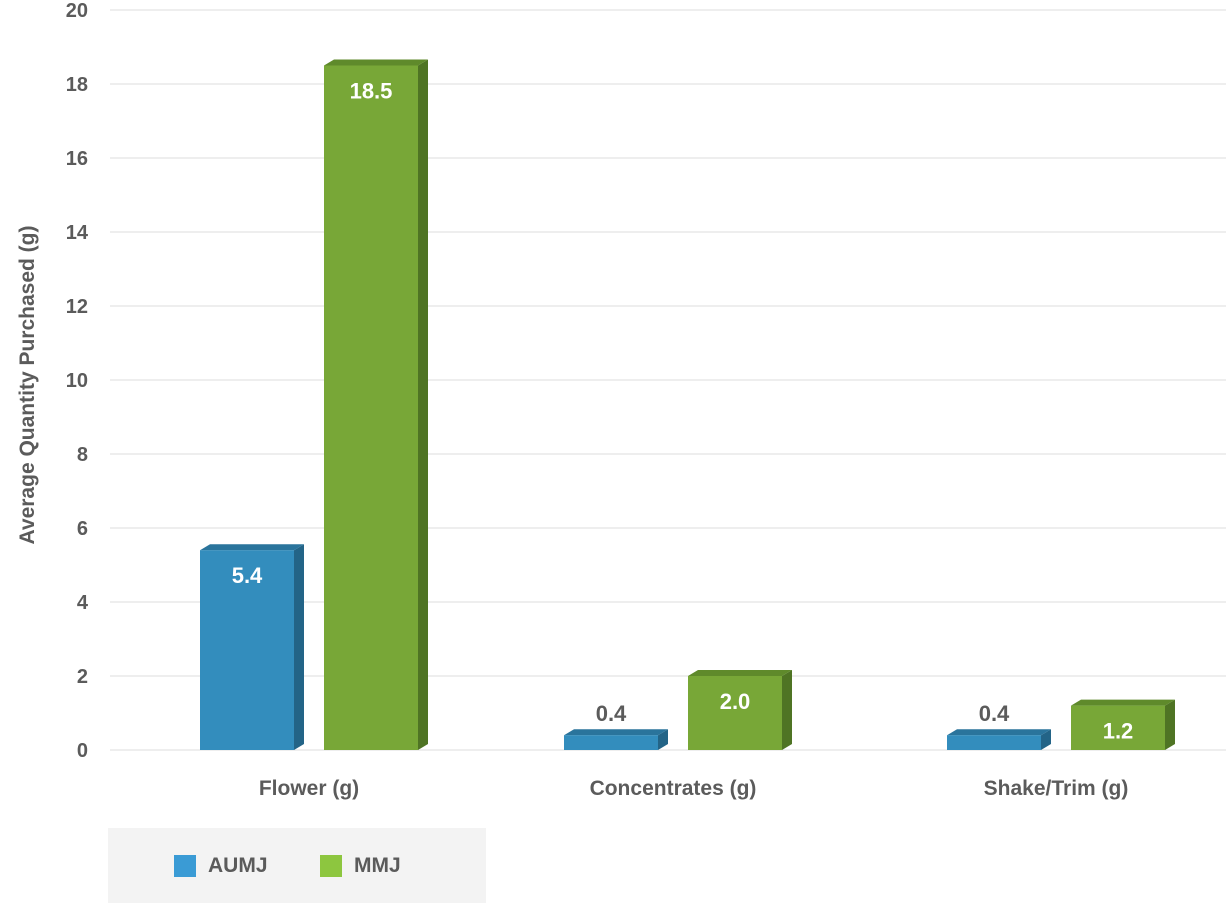 The height and width of the screenshot is (903, 1226). I want to click on legend-label-aumj: AUMJ, so click(238, 865).